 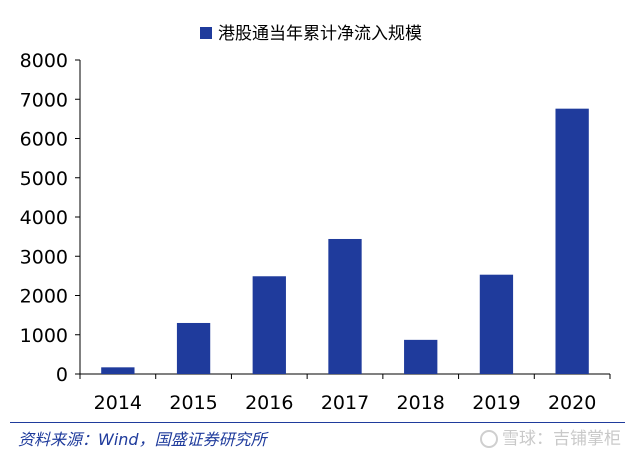 I want to click on x-tick-label: 2016, so click(x=269, y=403).